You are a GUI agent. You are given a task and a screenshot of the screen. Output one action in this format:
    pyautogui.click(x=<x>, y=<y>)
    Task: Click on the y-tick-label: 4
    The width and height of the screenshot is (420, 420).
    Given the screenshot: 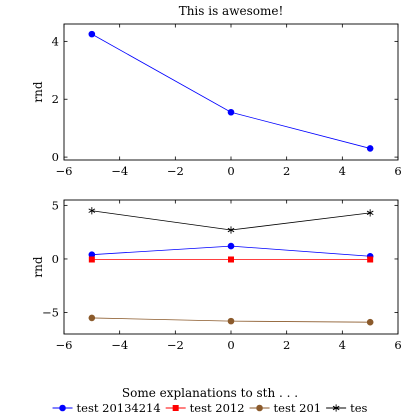 What is the action you would take?
    pyautogui.click(x=55, y=41)
    